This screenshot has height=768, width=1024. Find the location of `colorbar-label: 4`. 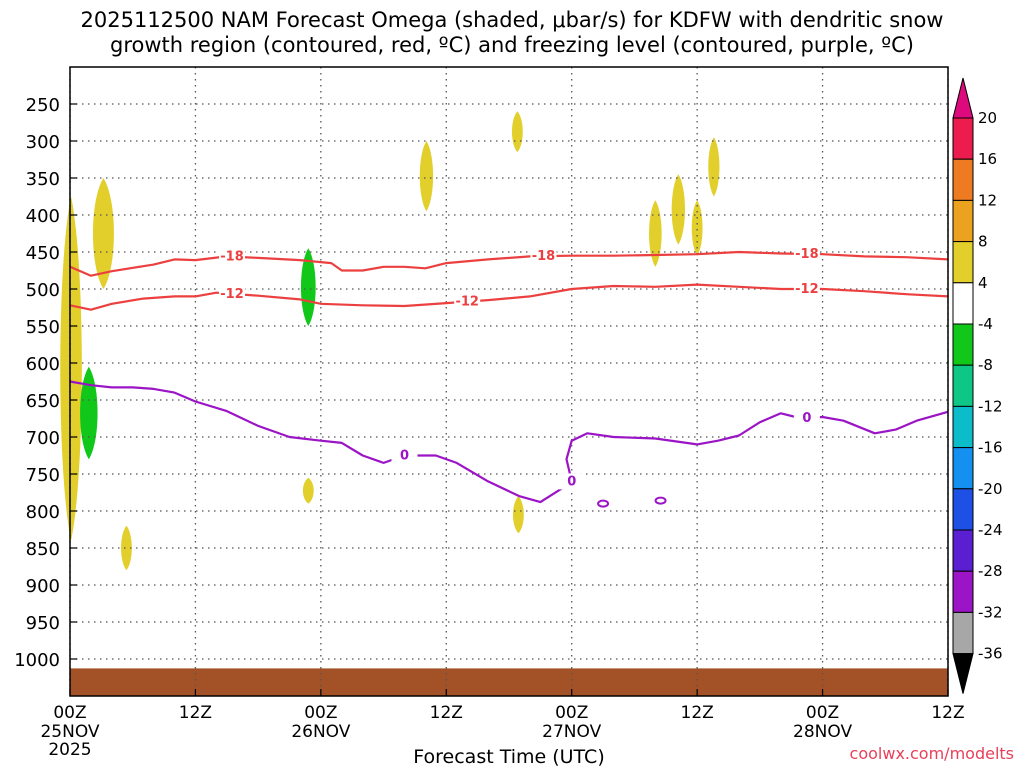

colorbar-label: 4 is located at coordinates (983, 283).